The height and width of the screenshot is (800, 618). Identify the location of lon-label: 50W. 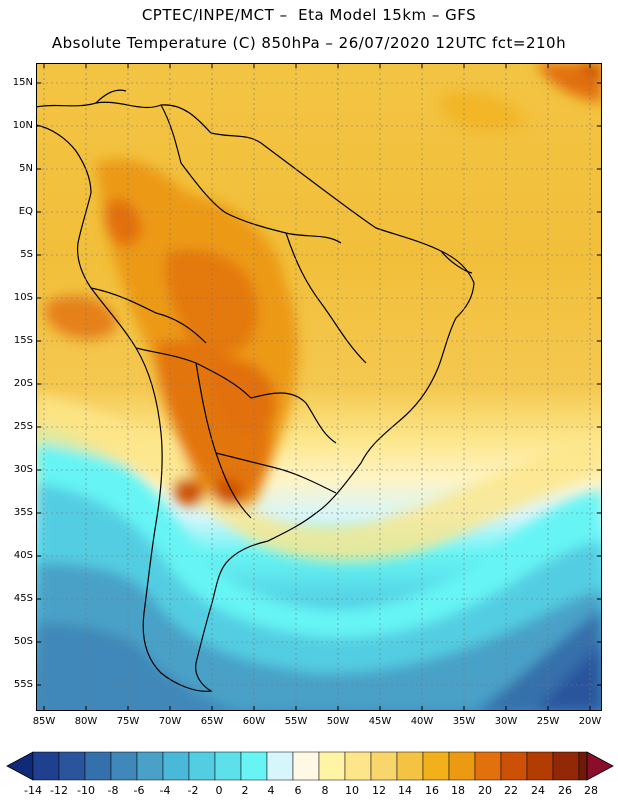
(338, 721).